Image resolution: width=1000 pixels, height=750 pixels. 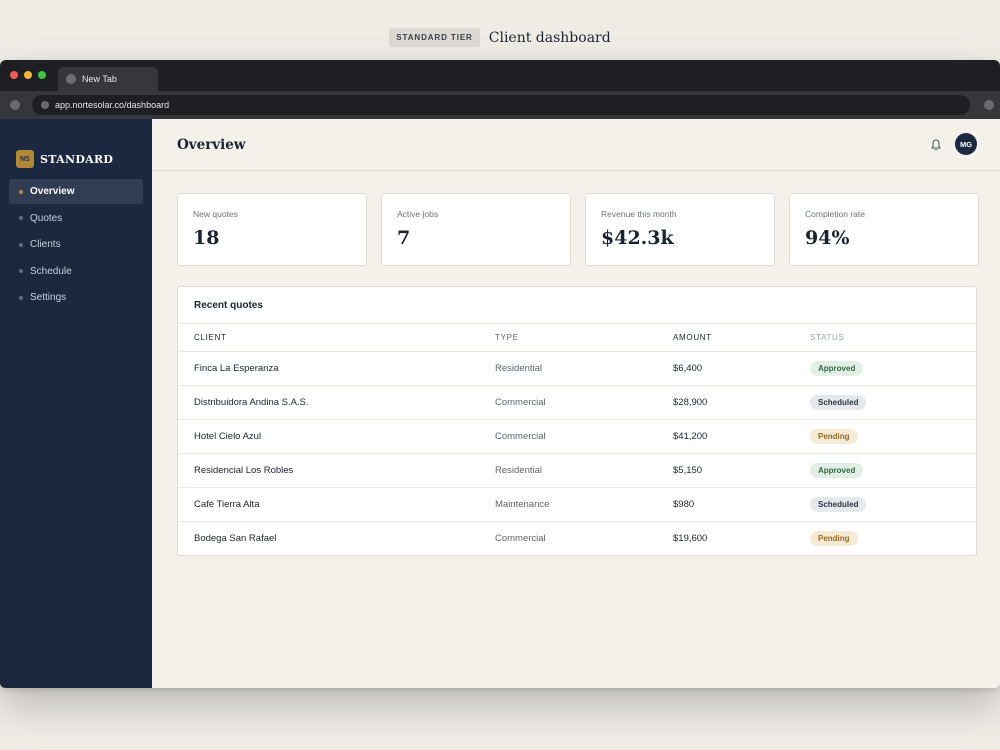 I want to click on page-title: Overview, so click(x=211, y=144).